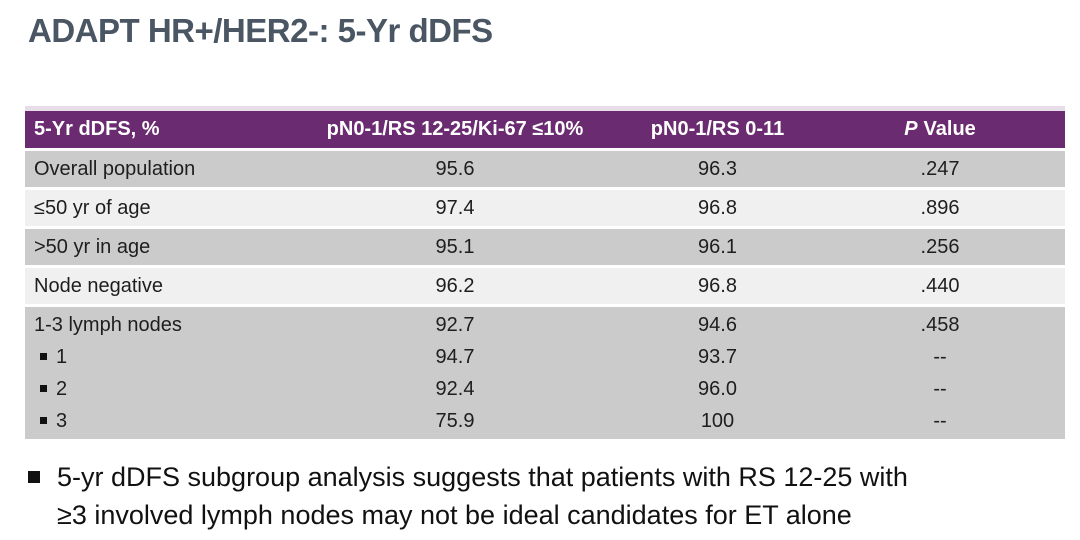 The image size is (1080, 540). What do you see at coordinates (157, 389) in the screenshot?
I see `row-label: 2` at bounding box center [157, 389].